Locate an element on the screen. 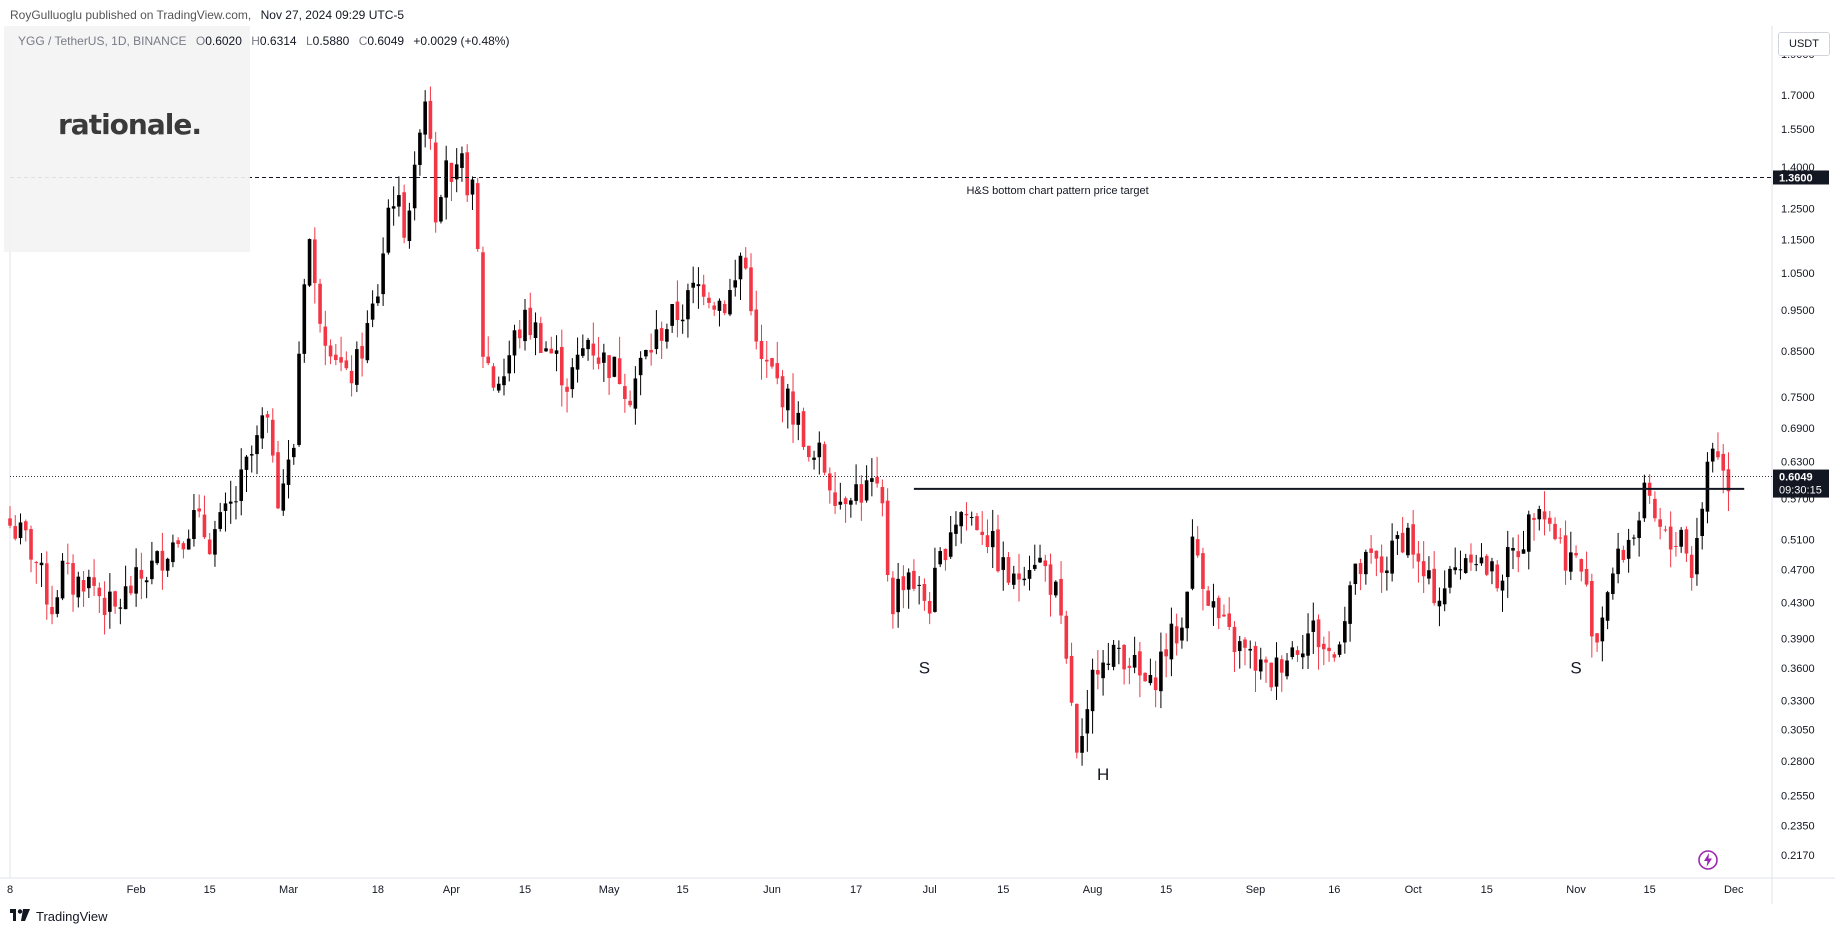 This screenshot has height=931, width=1835. currency-selector: USDT is located at coordinates (1804, 44).